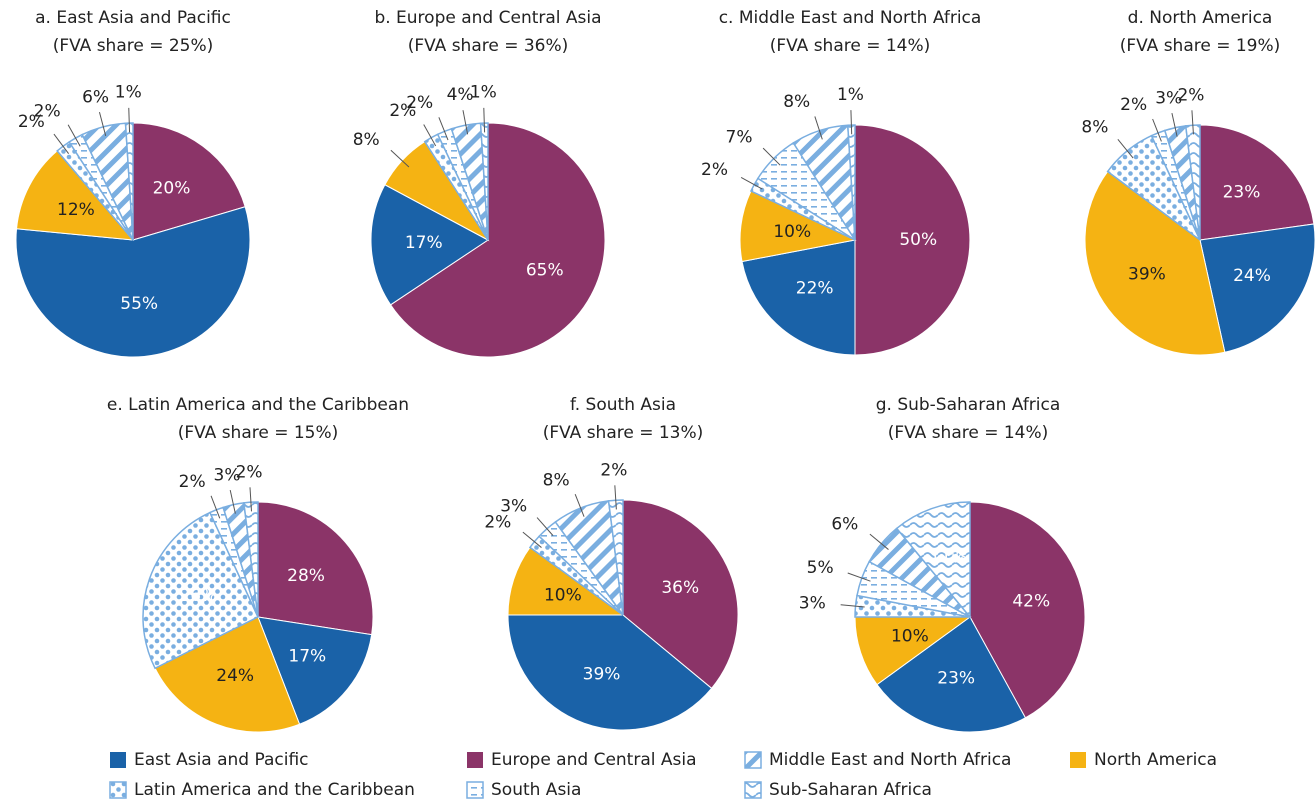 The height and width of the screenshot is (802, 1316). Describe the element at coordinates (739, 138) in the screenshot. I see `value-label: 7%` at that location.